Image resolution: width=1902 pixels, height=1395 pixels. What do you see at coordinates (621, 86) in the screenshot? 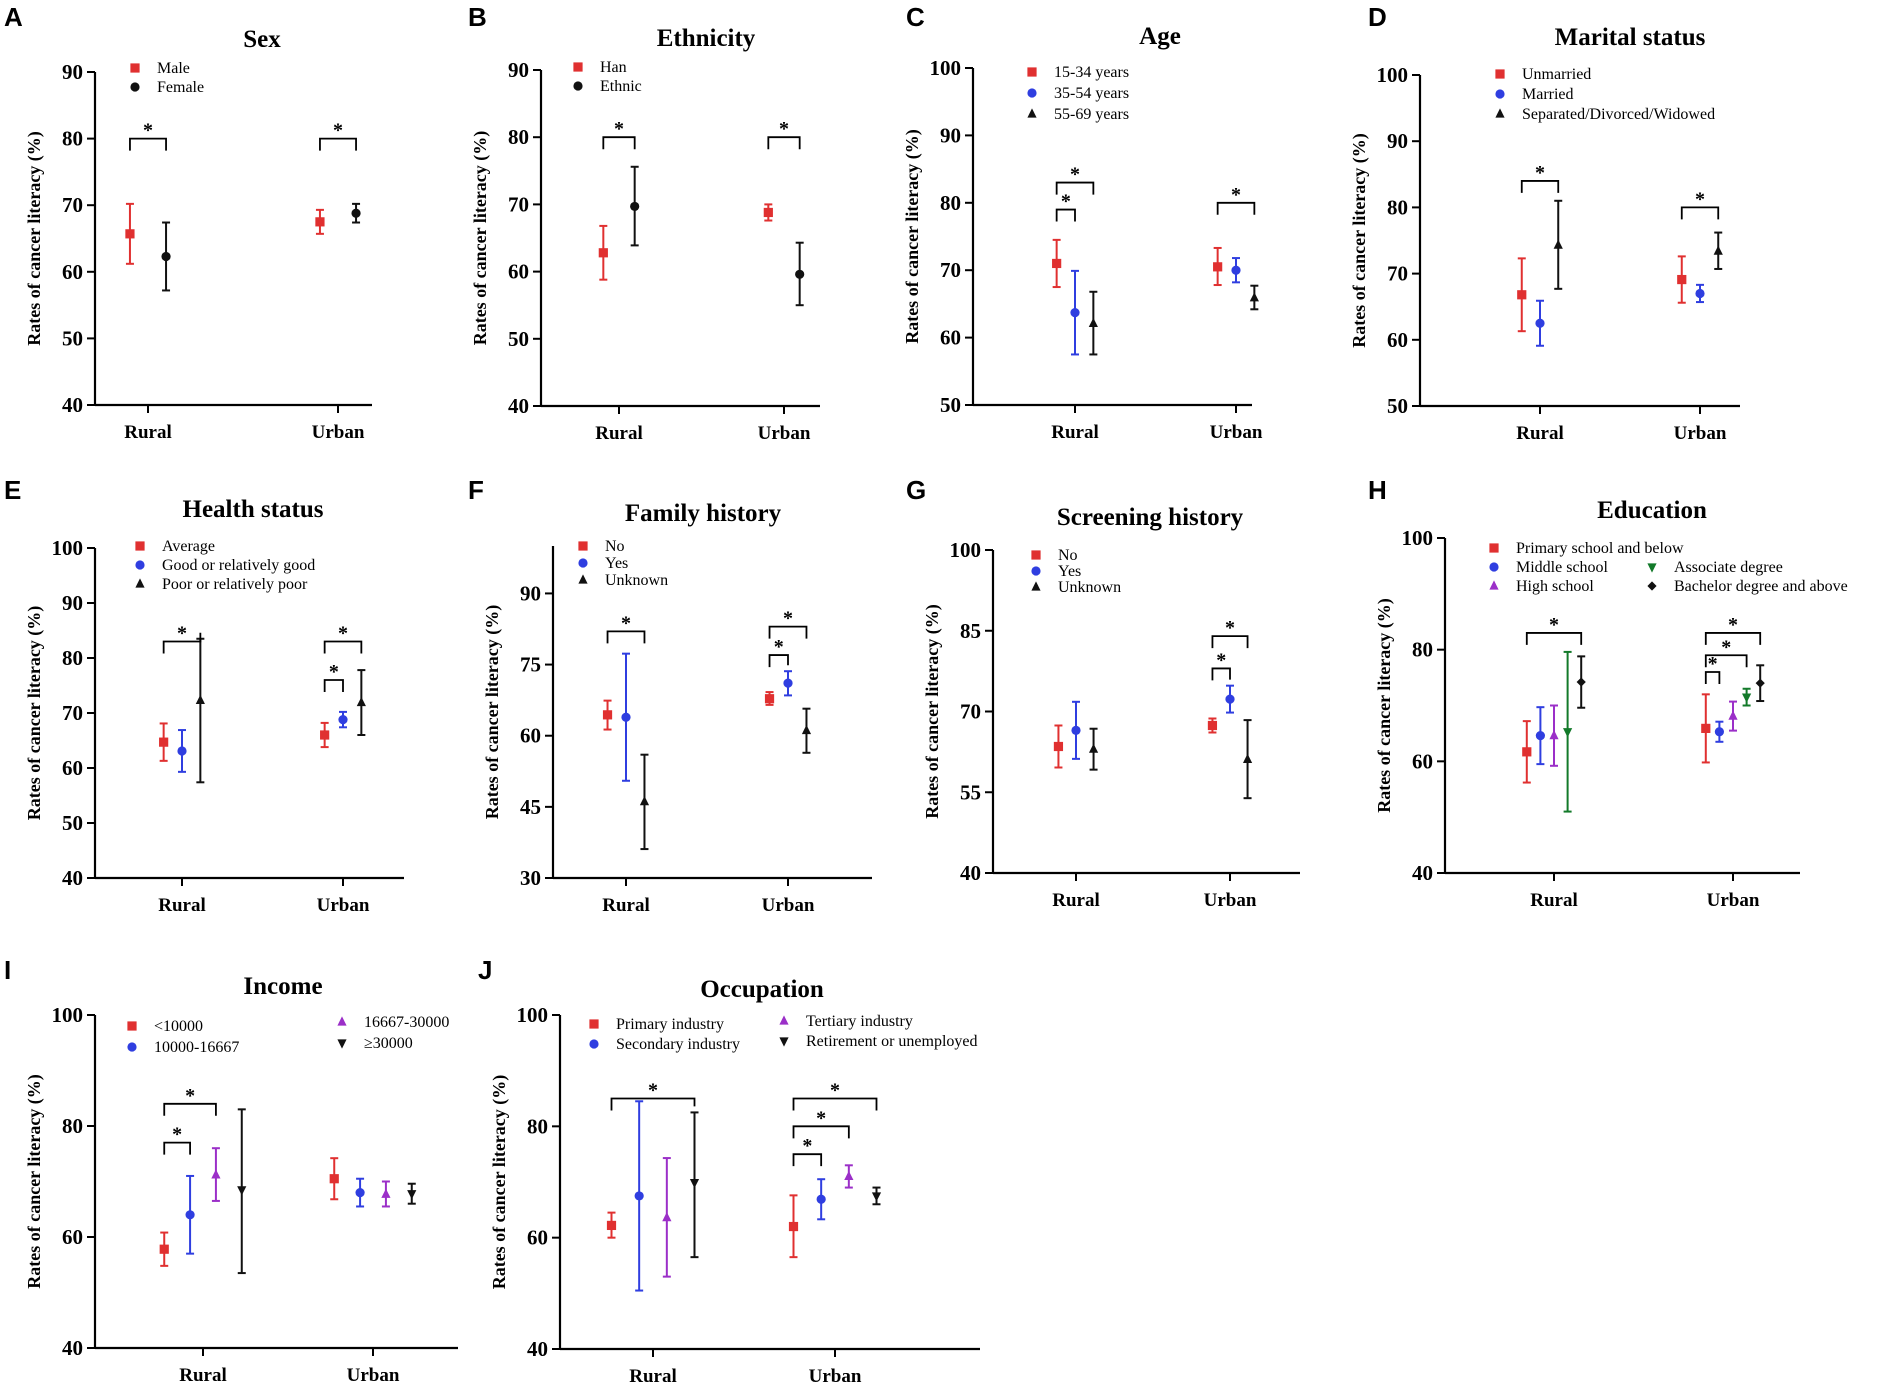
I see `legend-label: Ethnic` at bounding box center [621, 86].